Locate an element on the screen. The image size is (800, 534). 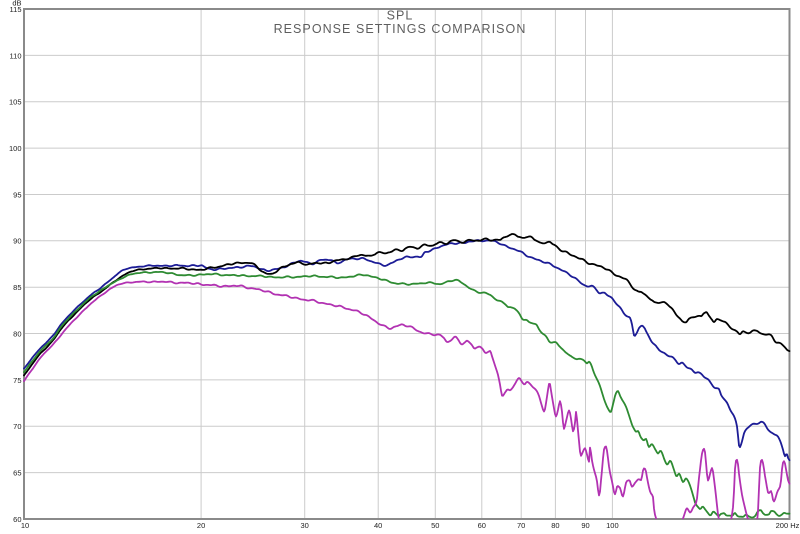
svg-text: 65 is located at coordinates (17, 473).